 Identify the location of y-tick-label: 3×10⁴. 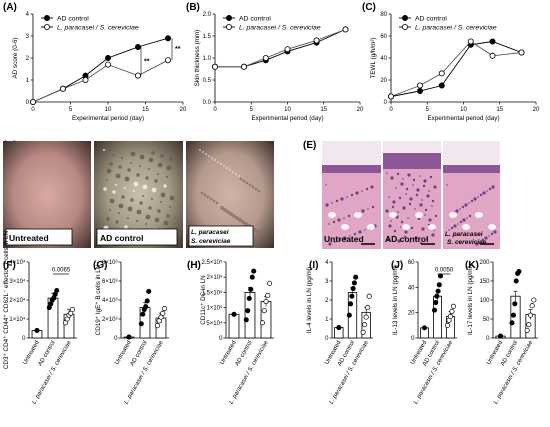
(17, 281).